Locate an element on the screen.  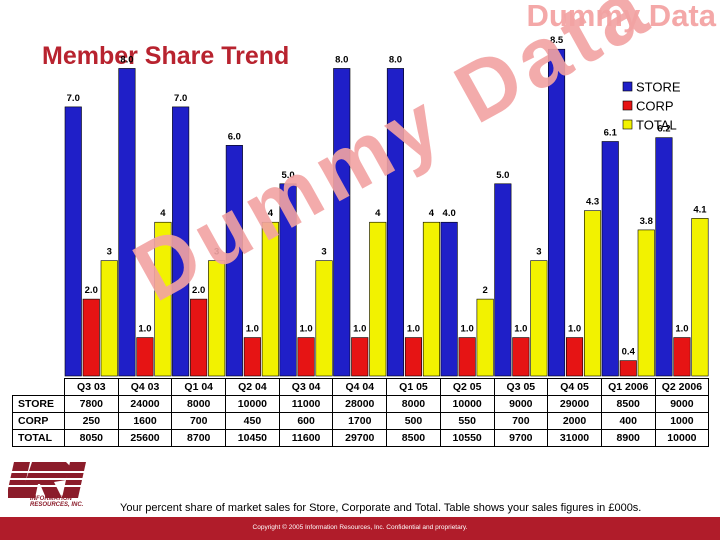
table-cell: 28000 is located at coordinates (360, 404).